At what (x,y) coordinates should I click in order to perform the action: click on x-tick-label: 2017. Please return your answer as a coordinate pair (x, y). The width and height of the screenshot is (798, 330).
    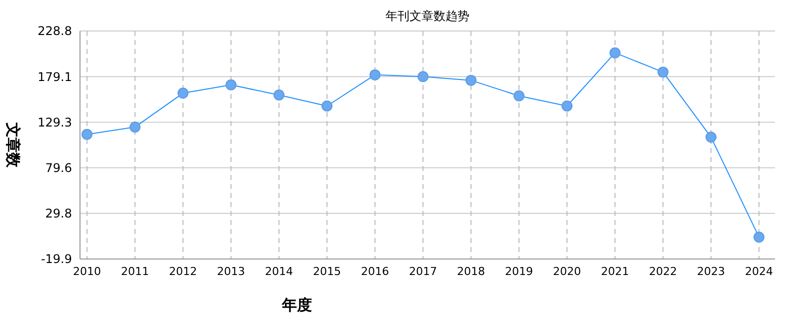
    Looking at the image, I should click on (423, 271).